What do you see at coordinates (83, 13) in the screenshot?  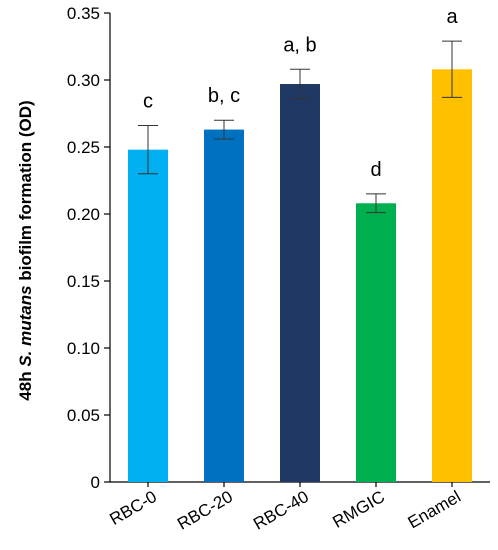 I see `y-tick-label: 0.35` at bounding box center [83, 13].